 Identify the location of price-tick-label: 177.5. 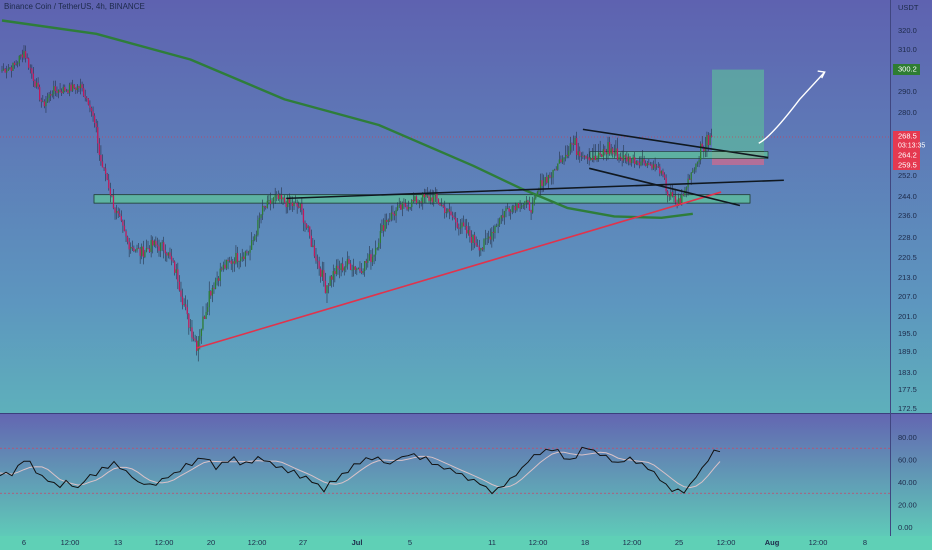
(907, 389).